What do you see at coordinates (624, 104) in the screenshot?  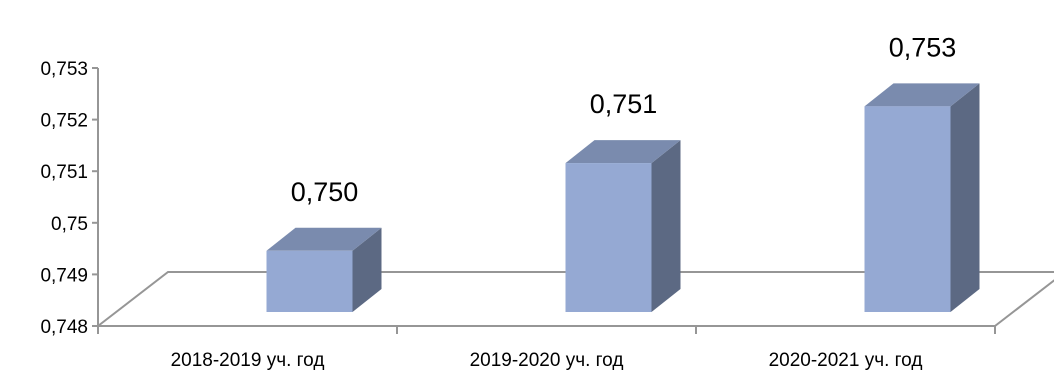 I see `bar-data-label: 0,751` at bounding box center [624, 104].